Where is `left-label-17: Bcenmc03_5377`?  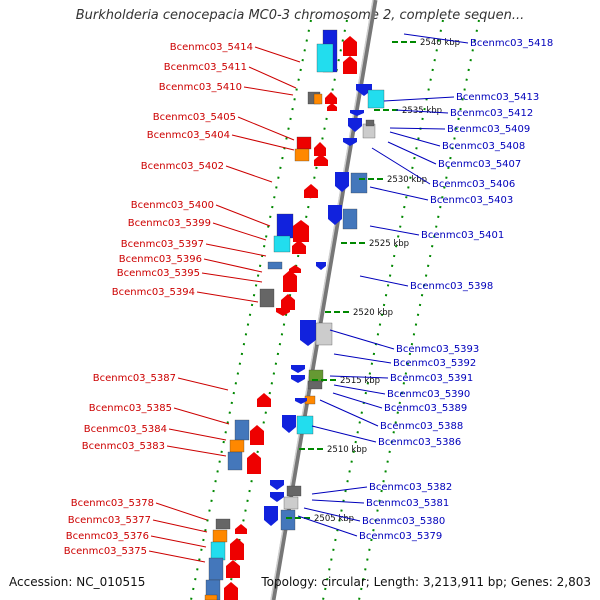 left-label-17: Bcenmc03_5377 is located at coordinates (109, 520).